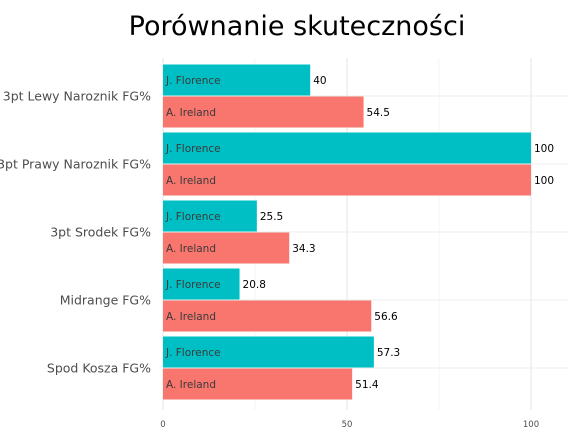 Image resolution: width=574 pixels, height=434 pixels. What do you see at coordinates (271, 217) in the screenshot?
I see `bar-value-label: 25.5` at bounding box center [271, 217].